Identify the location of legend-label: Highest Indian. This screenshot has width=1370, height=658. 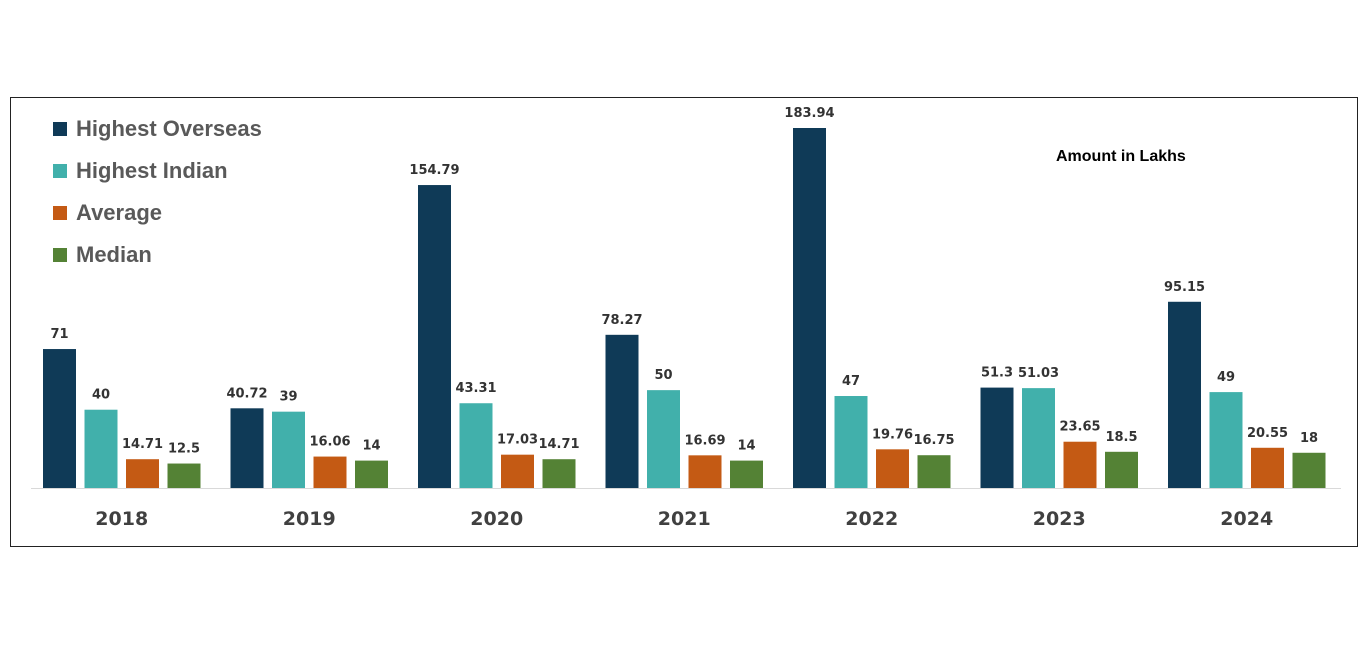
(152, 170).